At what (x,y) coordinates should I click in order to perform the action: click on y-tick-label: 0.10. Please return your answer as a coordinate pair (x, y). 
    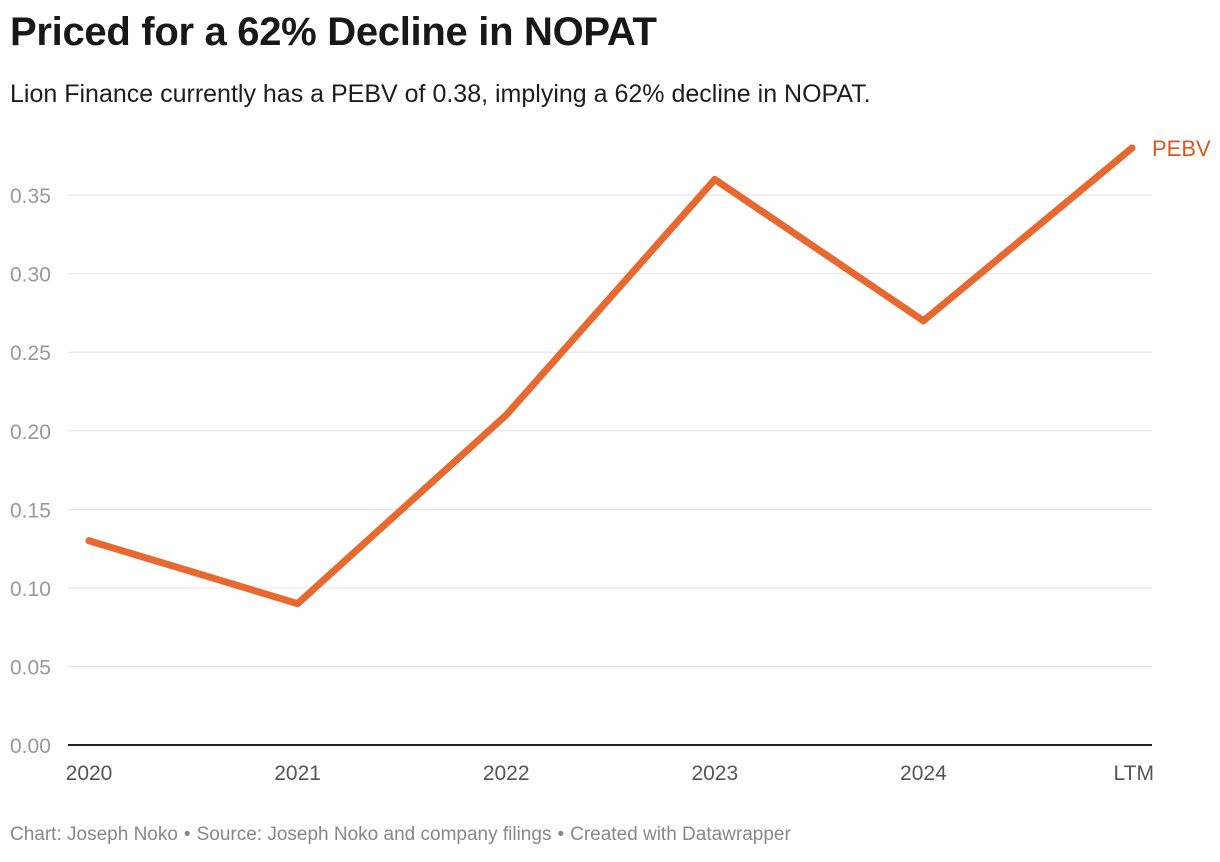
    Looking at the image, I should click on (30, 589).